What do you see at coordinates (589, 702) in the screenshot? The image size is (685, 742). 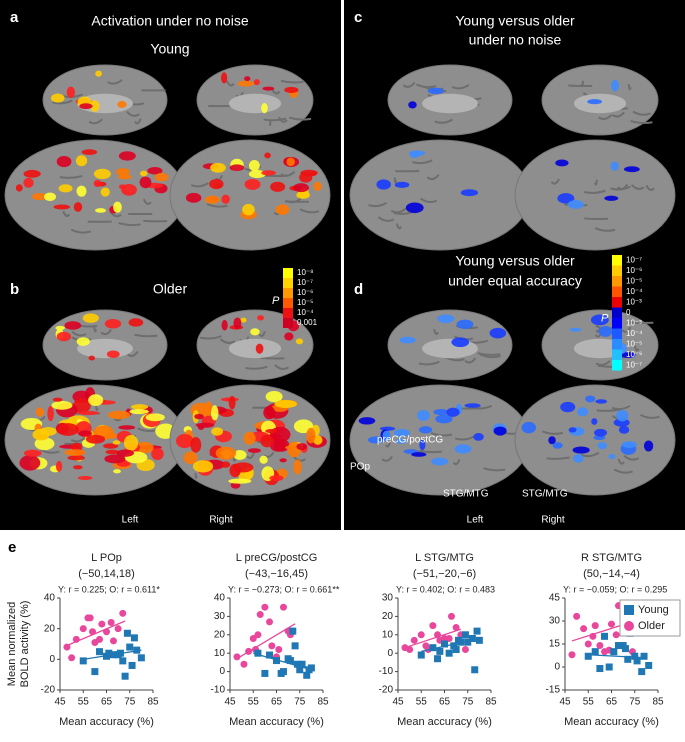 I see `x-tick-label: 55` at bounding box center [589, 702].